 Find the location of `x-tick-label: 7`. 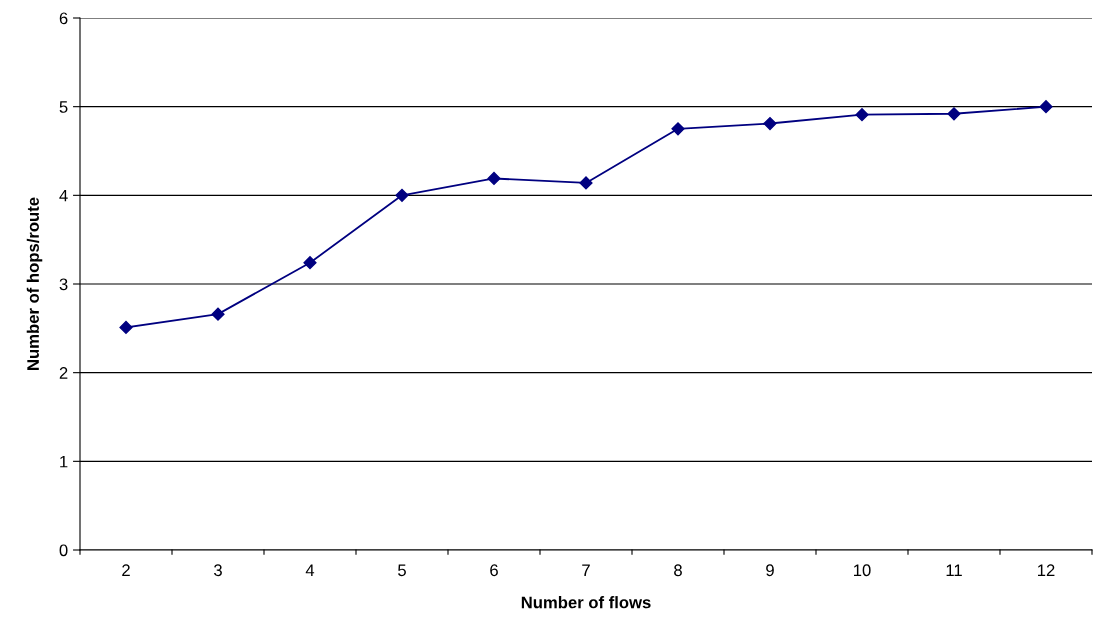

x-tick-label: 7 is located at coordinates (586, 570).